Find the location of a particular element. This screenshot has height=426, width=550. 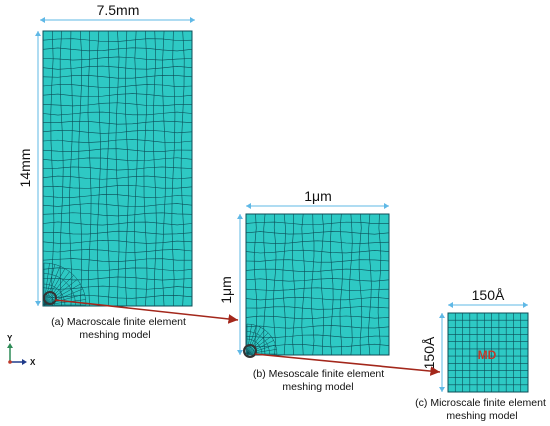

microscale-caption-line-2: meshing model is located at coordinates (481, 416).